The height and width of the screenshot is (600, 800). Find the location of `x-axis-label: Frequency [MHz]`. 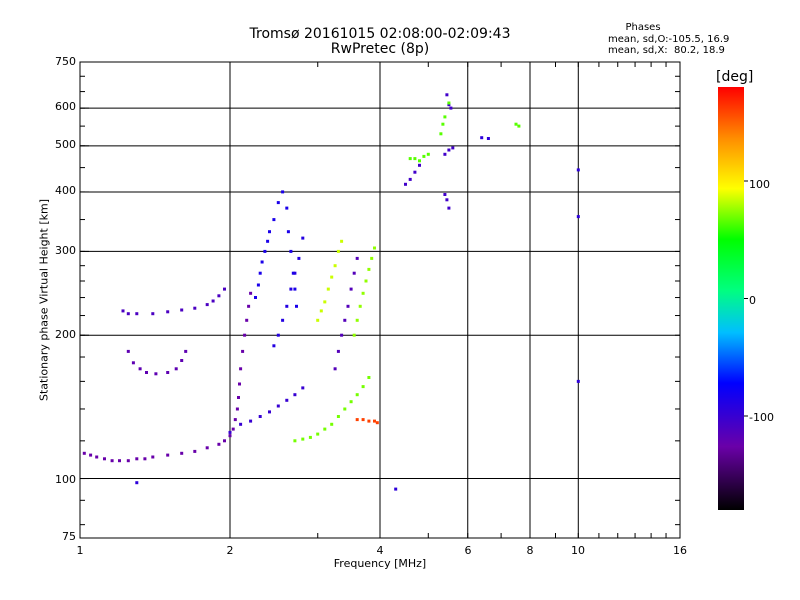

x-axis-label: Frequency [MHz] is located at coordinates (380, 563).